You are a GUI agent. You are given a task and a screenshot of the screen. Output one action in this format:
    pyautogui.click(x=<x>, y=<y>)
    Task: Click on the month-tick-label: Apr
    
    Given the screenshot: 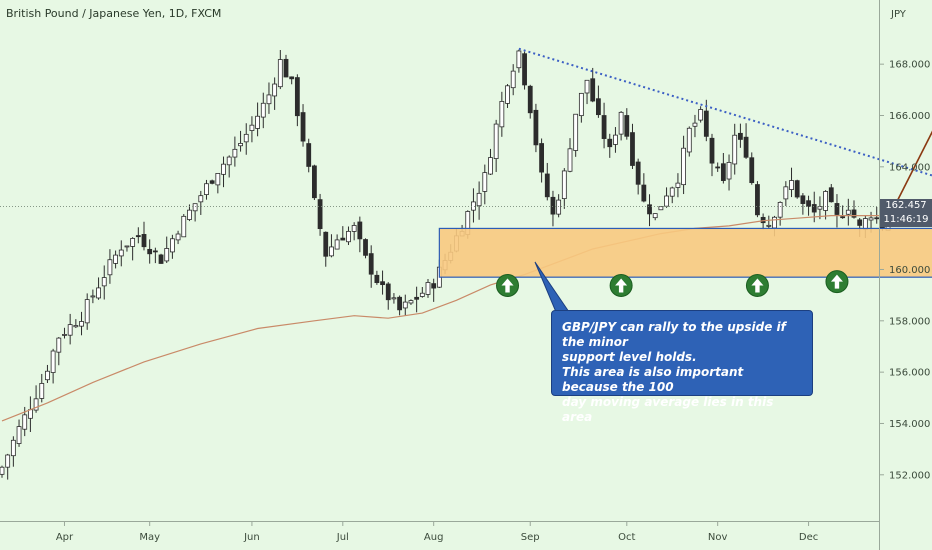 What is the action you would take?
    pyautogui.click(x=65, y=537)
    